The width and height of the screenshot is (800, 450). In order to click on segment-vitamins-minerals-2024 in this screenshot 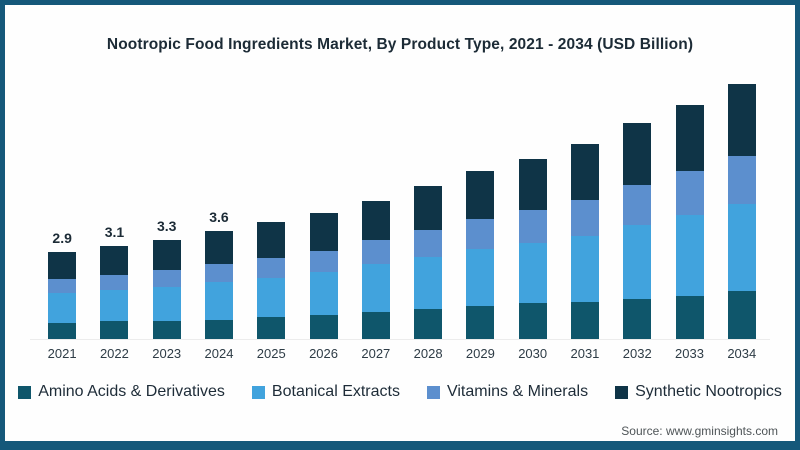, I will do `click(218, 273)`.